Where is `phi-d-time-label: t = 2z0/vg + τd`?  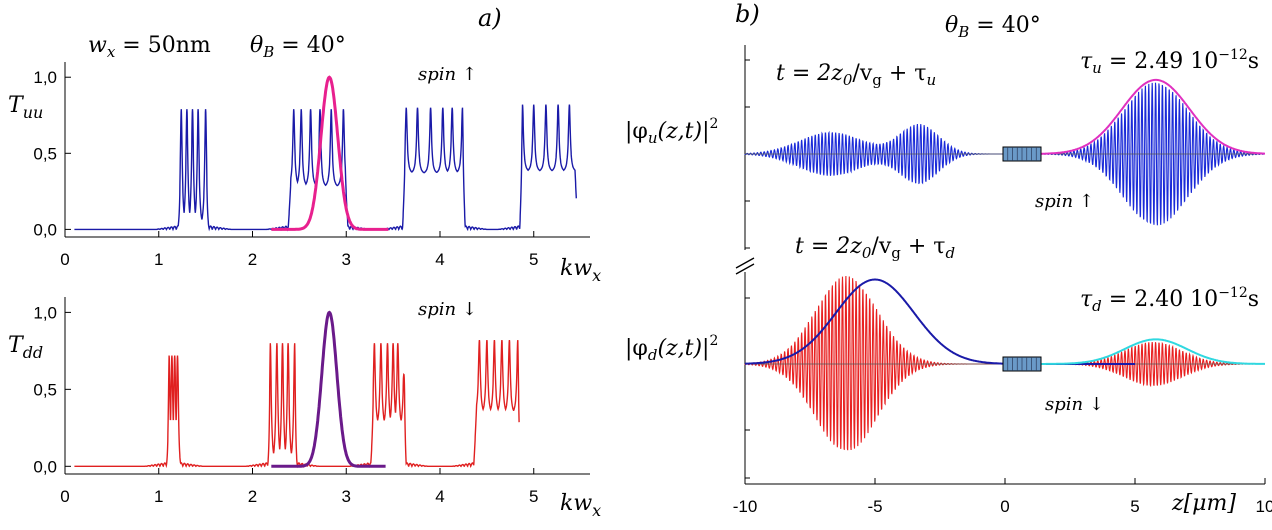 phi-d-time-label: t = 2z0/vg + τd is located at coordinates (875, 248).